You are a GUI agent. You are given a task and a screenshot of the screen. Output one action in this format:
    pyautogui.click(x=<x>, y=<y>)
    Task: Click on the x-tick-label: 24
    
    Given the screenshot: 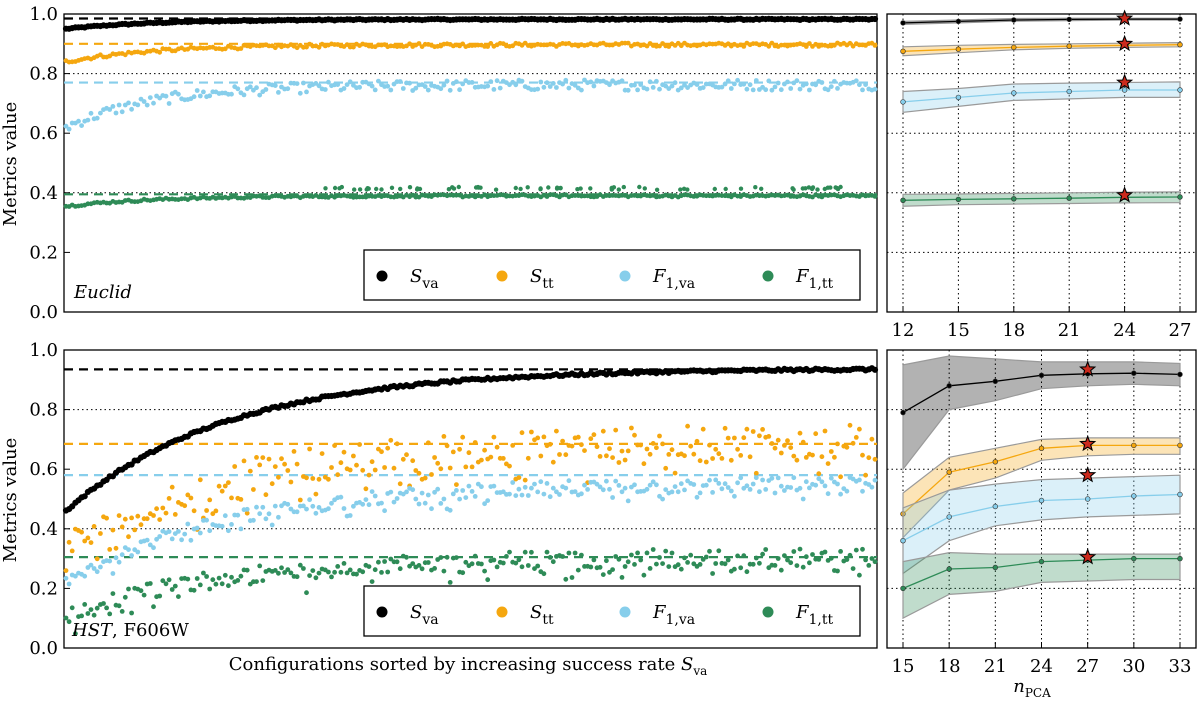 What is the action you would take?
    pyautogui.click(x=1041, y=666)
    